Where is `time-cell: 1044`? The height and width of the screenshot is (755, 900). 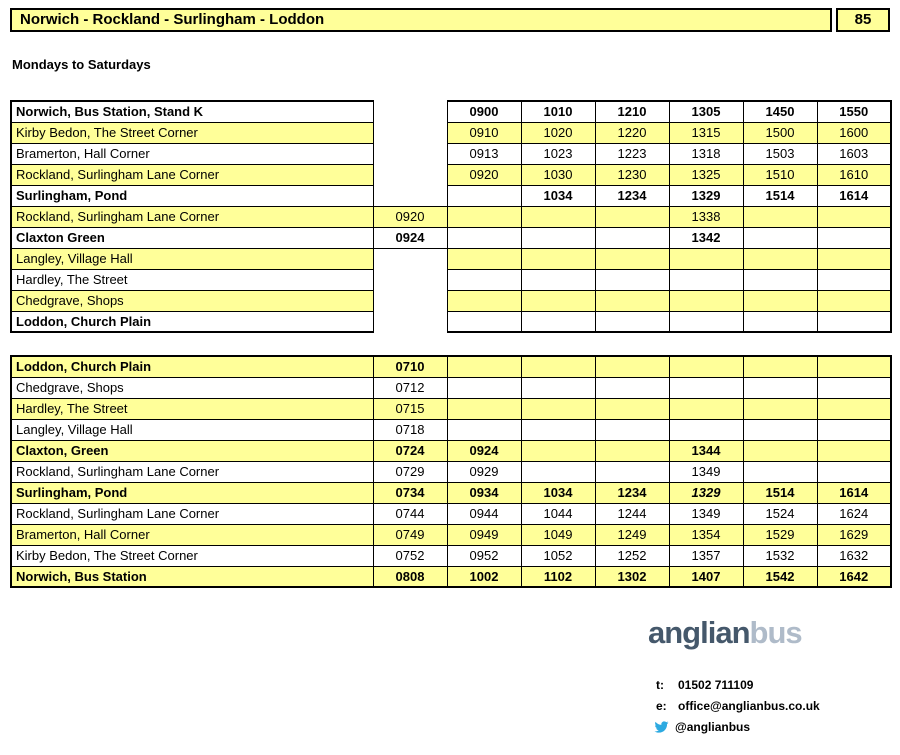
time-cell: 1044 is located at coordinates (558, 513).